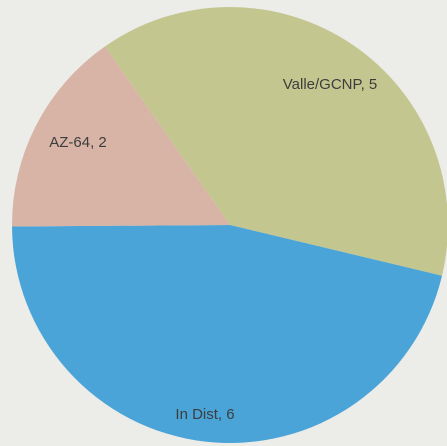  I want to click on data-label: In Dist, 6, so click(205, 414).